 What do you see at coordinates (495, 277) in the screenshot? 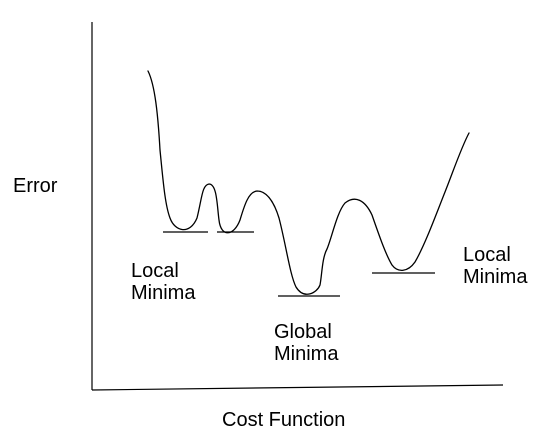
I see `local-minima-right-line2: Minima` at bounding box center [495, 277].